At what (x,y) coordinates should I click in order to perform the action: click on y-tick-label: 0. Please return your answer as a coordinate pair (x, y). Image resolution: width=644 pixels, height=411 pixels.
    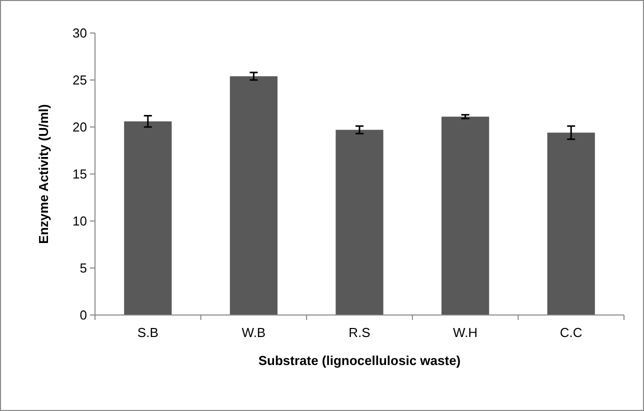
    Looking at the image, I should click on (83, 315).